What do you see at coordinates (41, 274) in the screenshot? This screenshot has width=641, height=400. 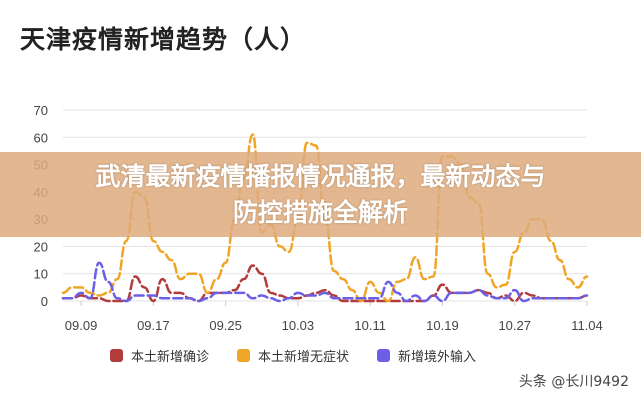 I see `y-tick-label: 10` at bounding box center [41, 274].